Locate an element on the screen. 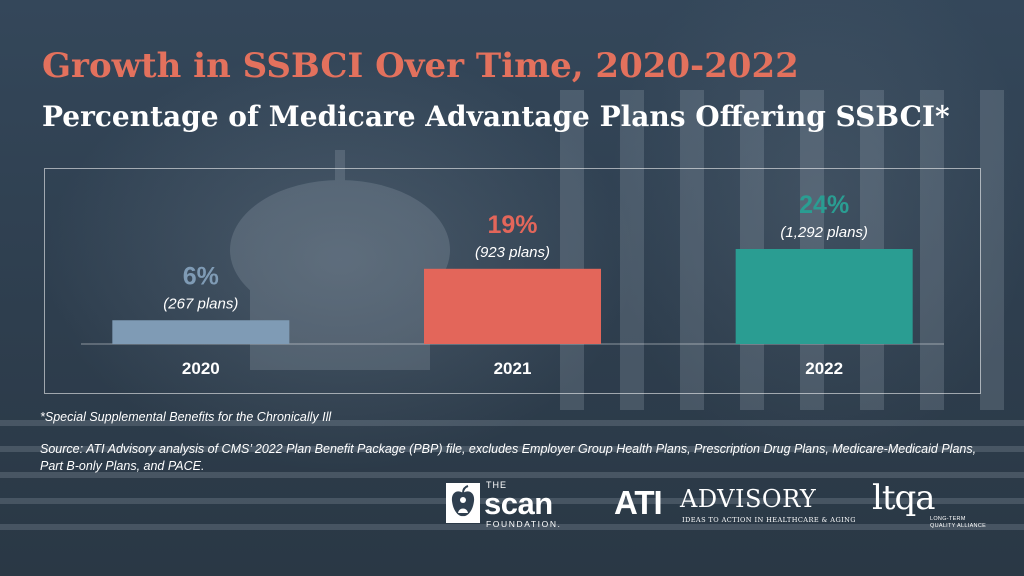  ati-logo-word: ADVISORY is located at coordinates (748, 499).